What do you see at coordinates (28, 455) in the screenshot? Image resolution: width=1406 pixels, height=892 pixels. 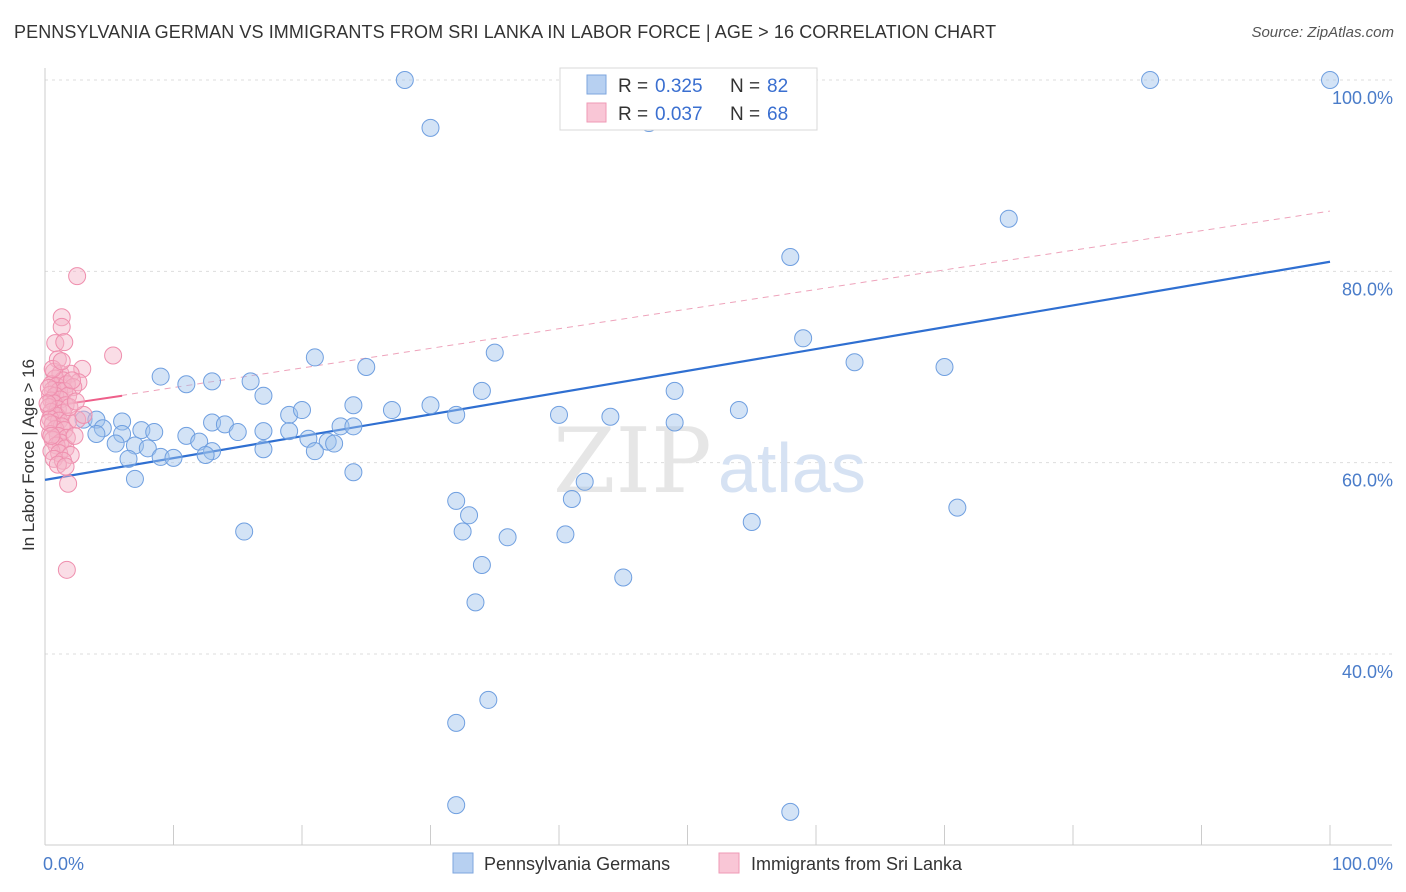 I see `y-axis-label: In Labor Force | Age > 16` at bounding box center [28, 455].